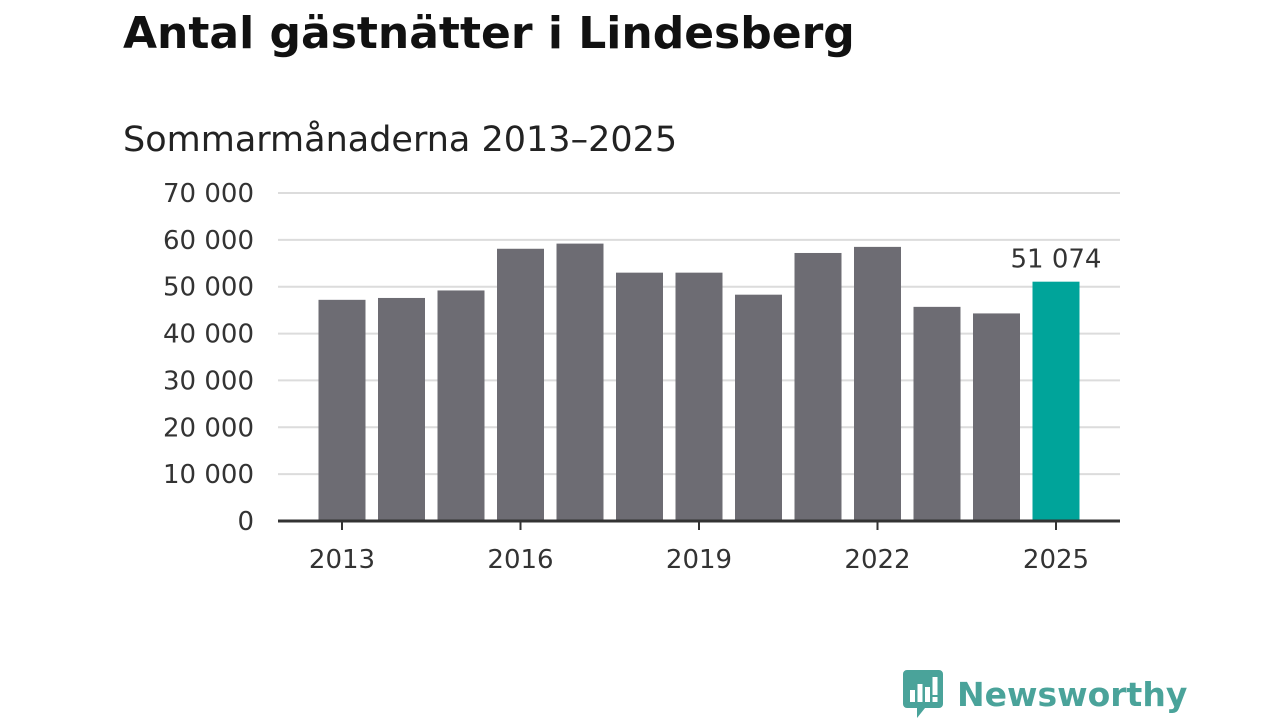  Describe the element at coordinates (342, 410) in the screenshot. I see `bar-2013` at that location.